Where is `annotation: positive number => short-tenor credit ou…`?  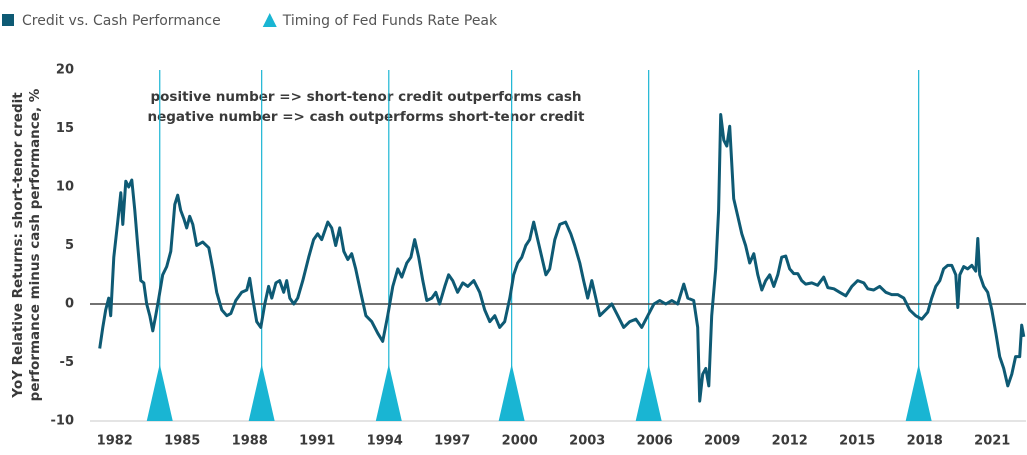 annotation: positive number => short-tenor credit ou… is located at coordinates (365, 97).